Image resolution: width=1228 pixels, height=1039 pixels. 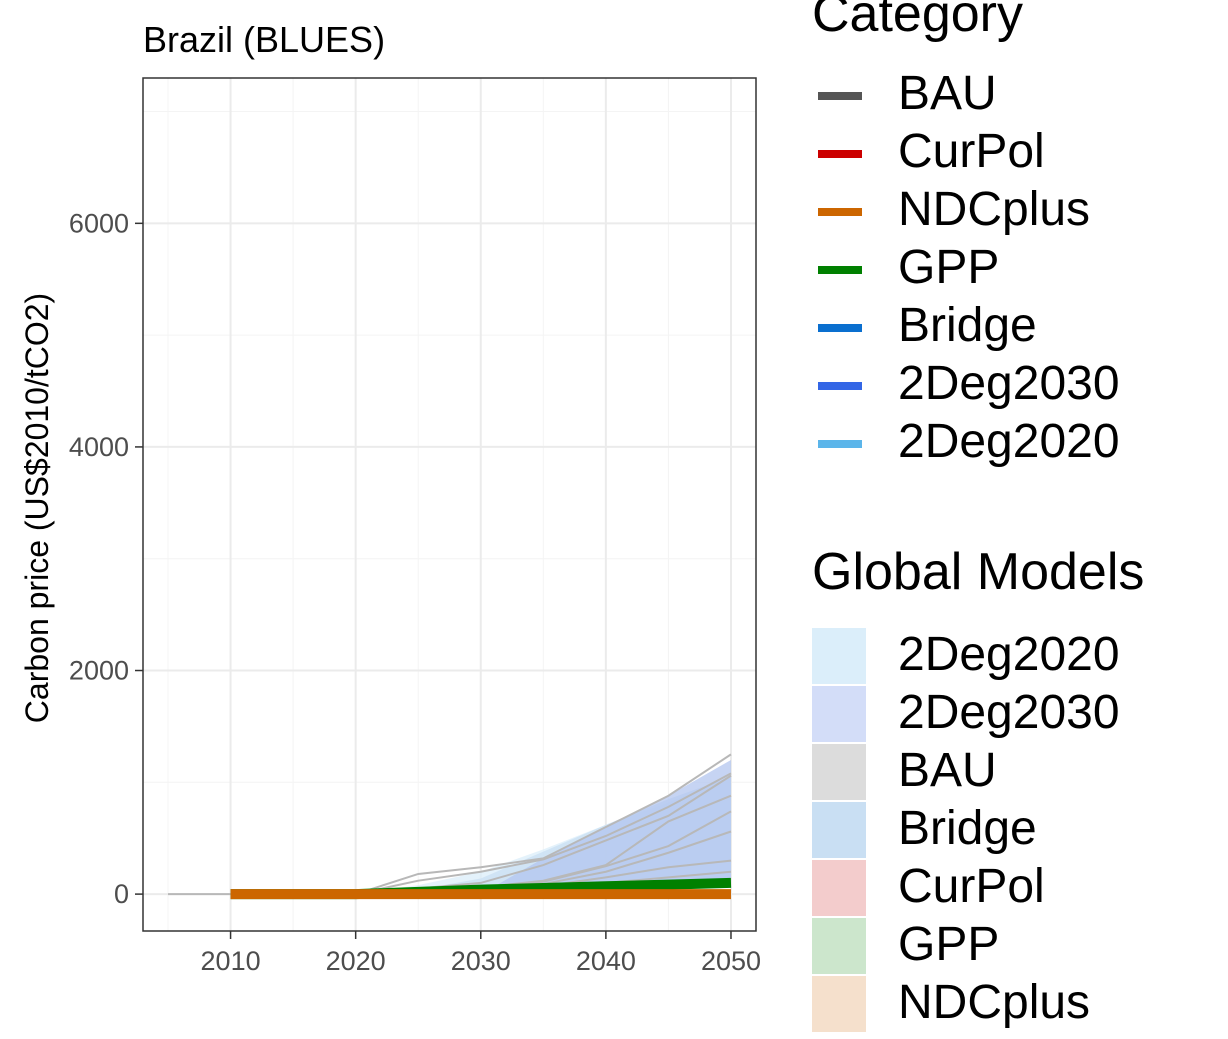 I want to click on y-axis-label: Carbon price (US$2010/tCO2), so click(x=37, y=508).